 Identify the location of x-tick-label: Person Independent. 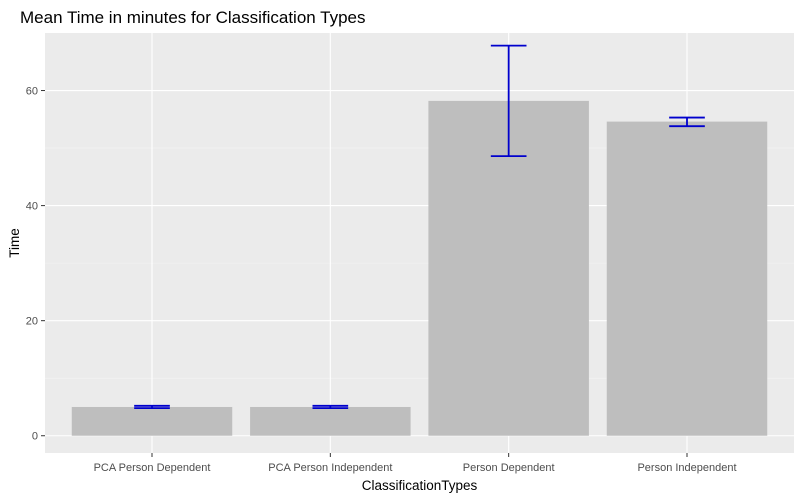
(686, 468).